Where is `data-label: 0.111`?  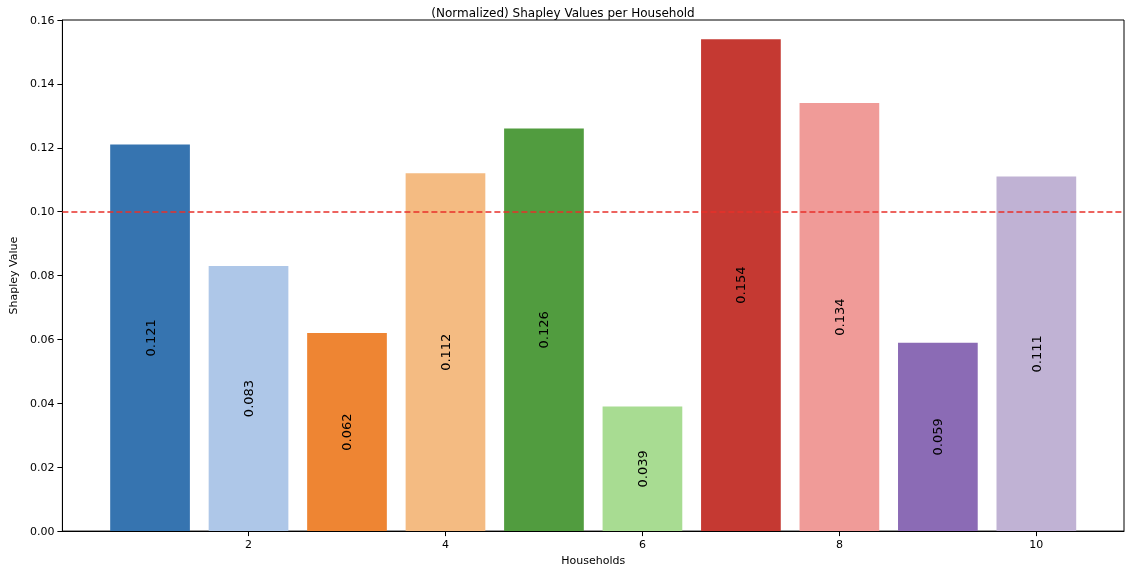
data-label: 0.111 is located at coordinates (1036, 354).